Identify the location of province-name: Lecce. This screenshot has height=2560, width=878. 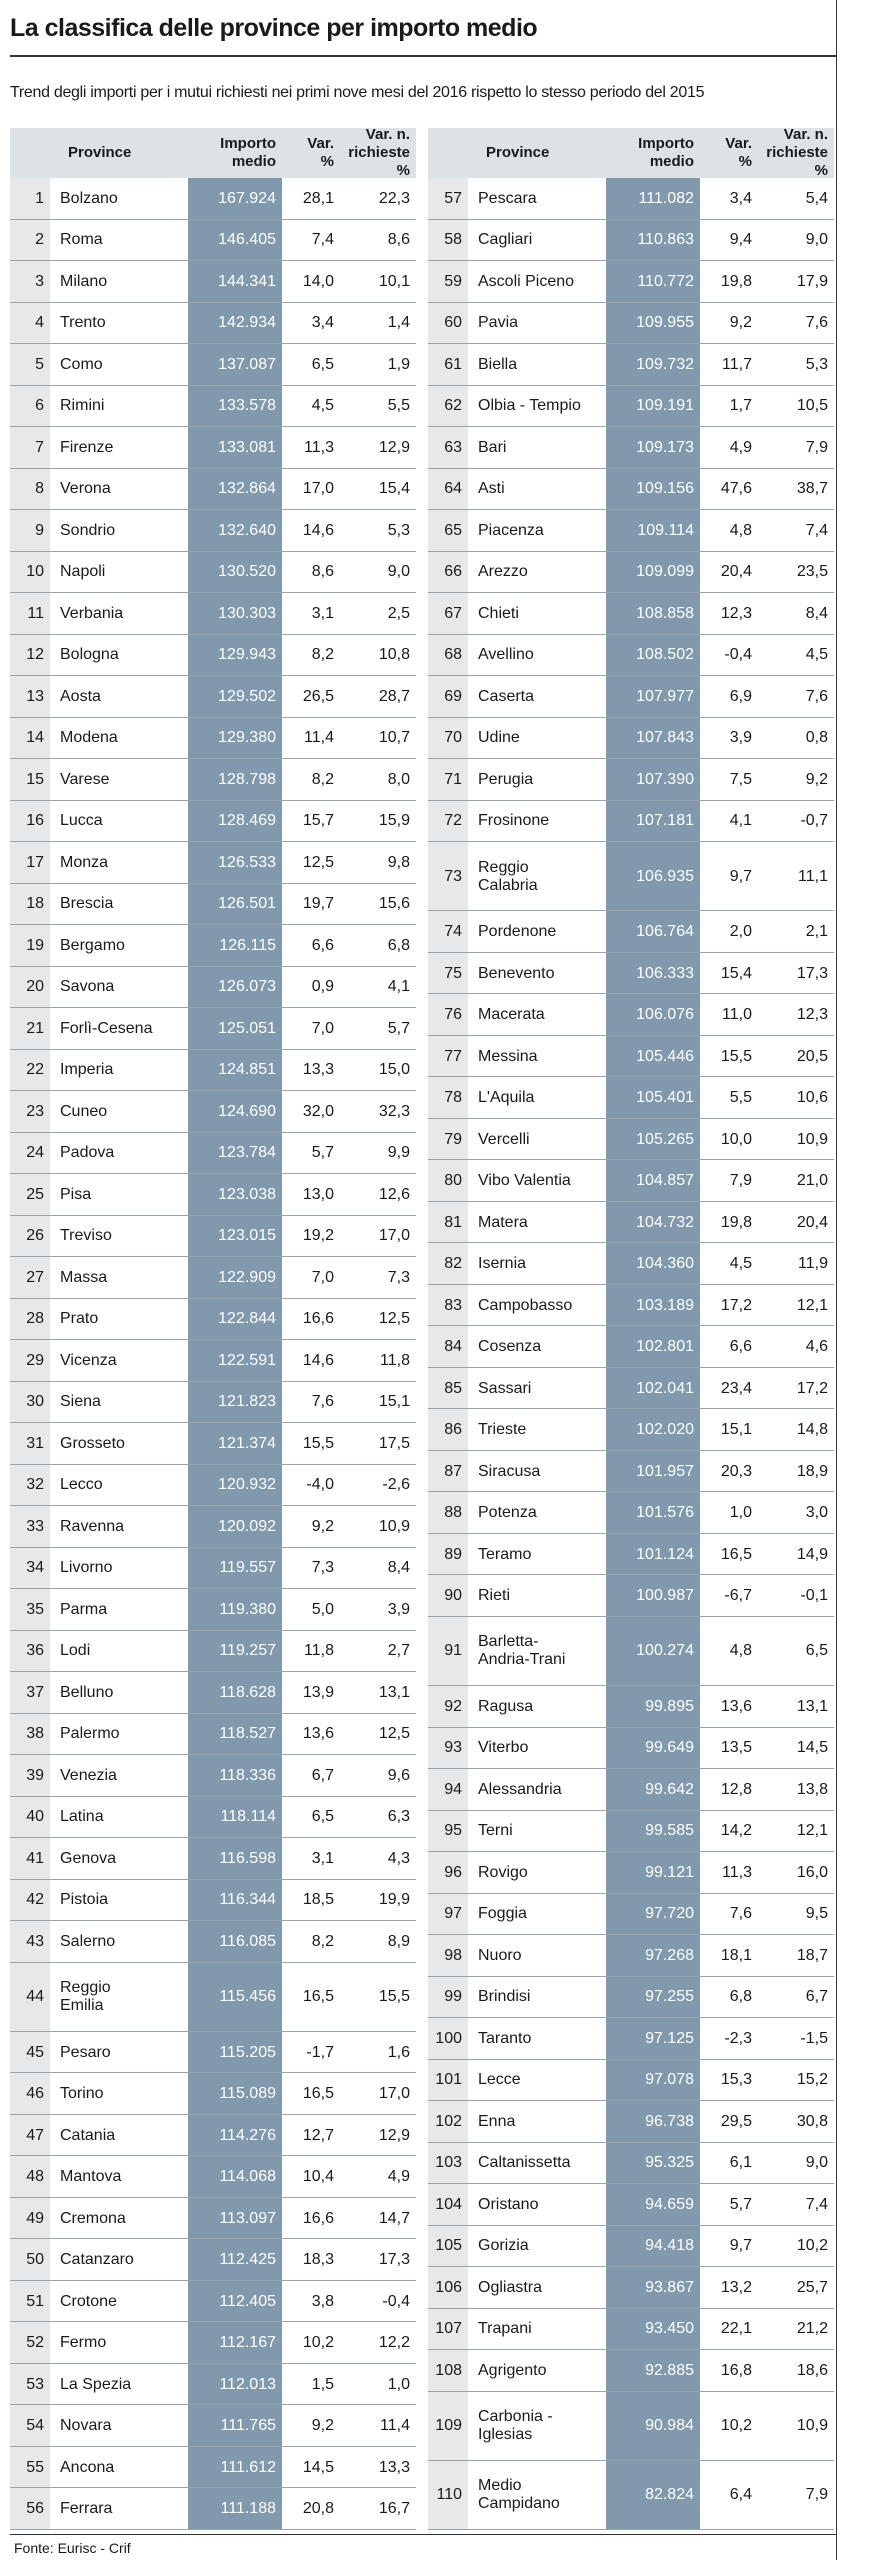
(499, 2080).